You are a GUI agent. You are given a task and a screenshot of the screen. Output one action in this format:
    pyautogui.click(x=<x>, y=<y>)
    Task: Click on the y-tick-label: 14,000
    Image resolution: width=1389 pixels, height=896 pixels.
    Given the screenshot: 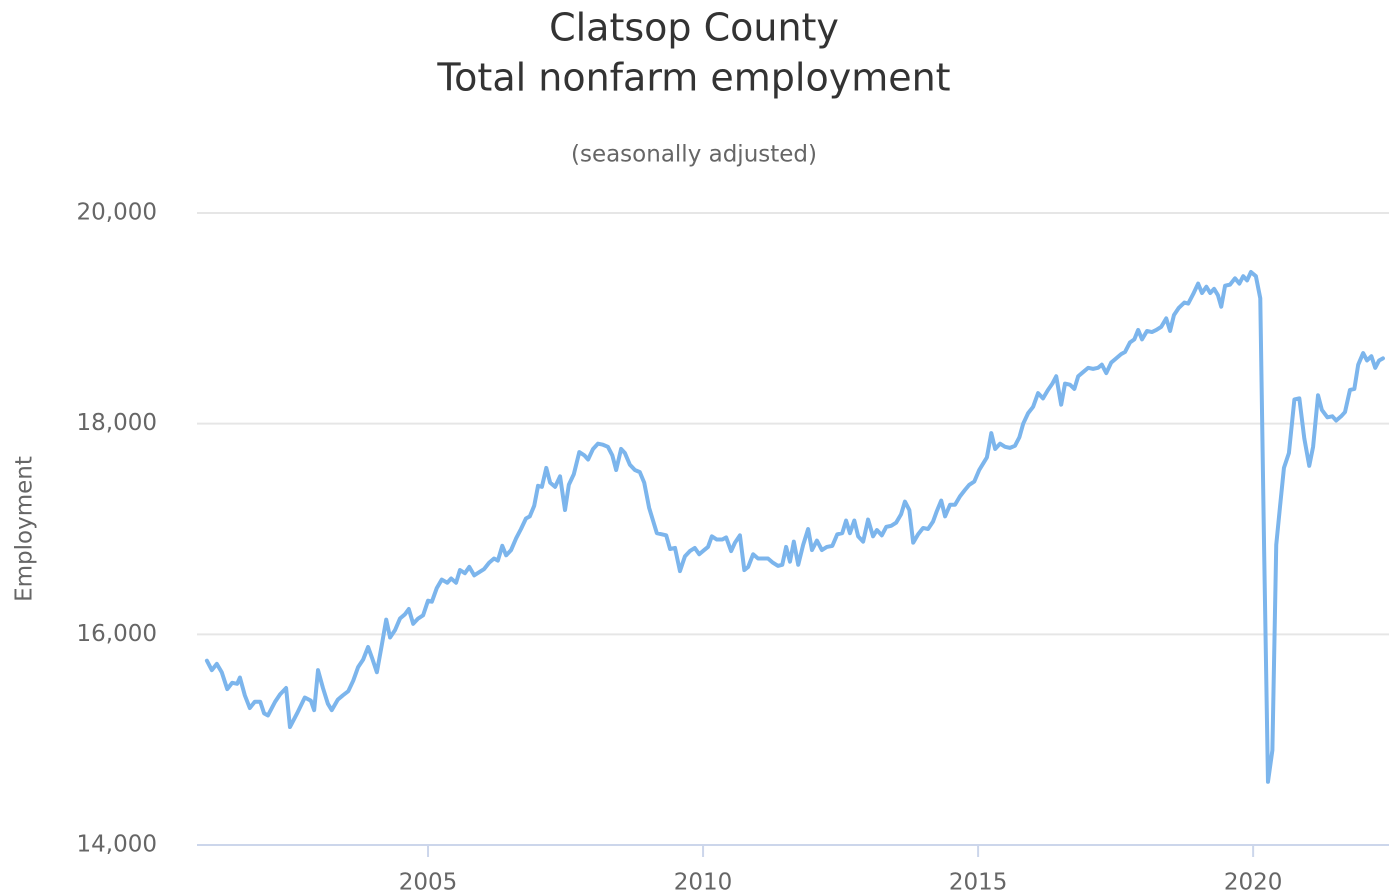 What is the action you would take?
    pyautogui.click(x=117, y=845)
    